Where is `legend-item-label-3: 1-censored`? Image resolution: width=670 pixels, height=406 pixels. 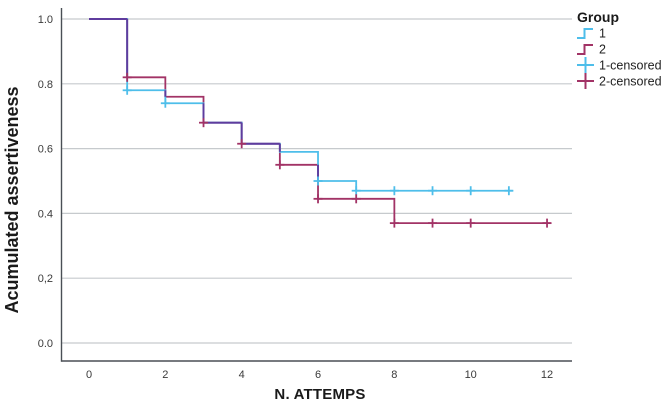 legend-item-label-3: 1-censored is located at coordinates (630, 66).